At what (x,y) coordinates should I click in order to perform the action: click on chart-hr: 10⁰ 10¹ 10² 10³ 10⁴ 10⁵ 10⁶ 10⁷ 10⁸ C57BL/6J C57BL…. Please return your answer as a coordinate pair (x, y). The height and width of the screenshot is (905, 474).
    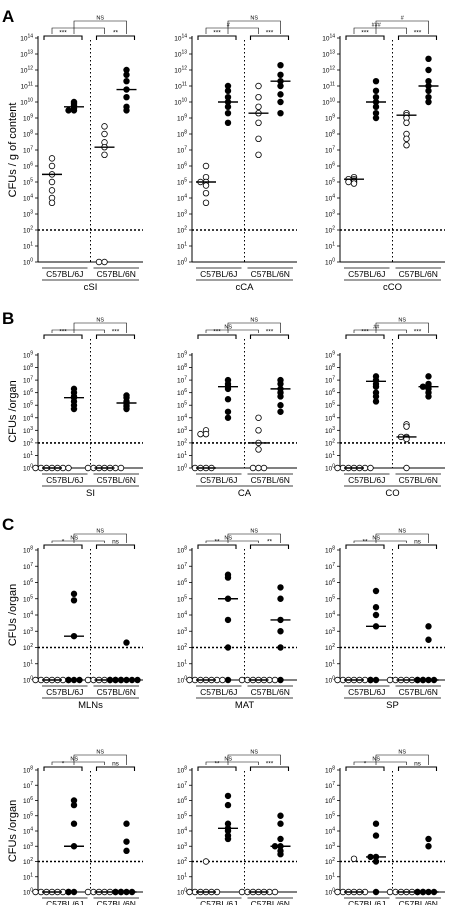
    Looking at the image, I should click on (385, 827).